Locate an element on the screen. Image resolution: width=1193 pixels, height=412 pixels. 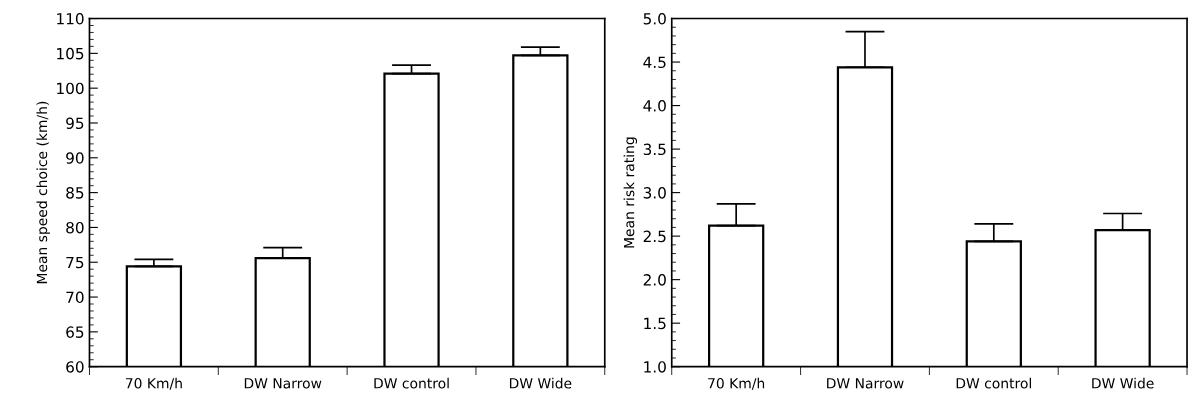
y-tick-label: 105 is located at coordinates (70, 53).